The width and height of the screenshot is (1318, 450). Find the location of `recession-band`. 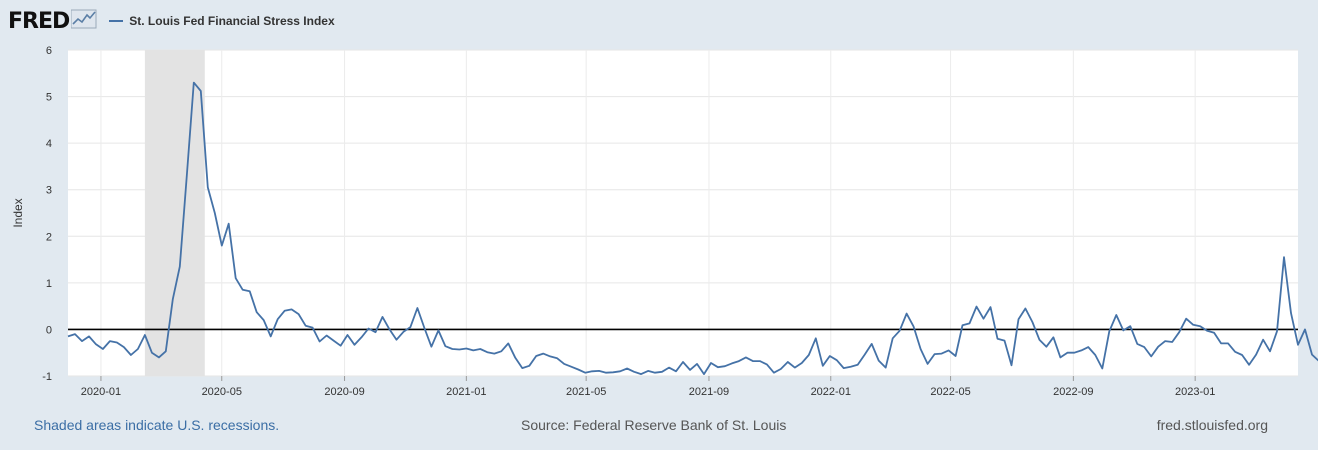

recession-band is located at coordinates (174, 213).